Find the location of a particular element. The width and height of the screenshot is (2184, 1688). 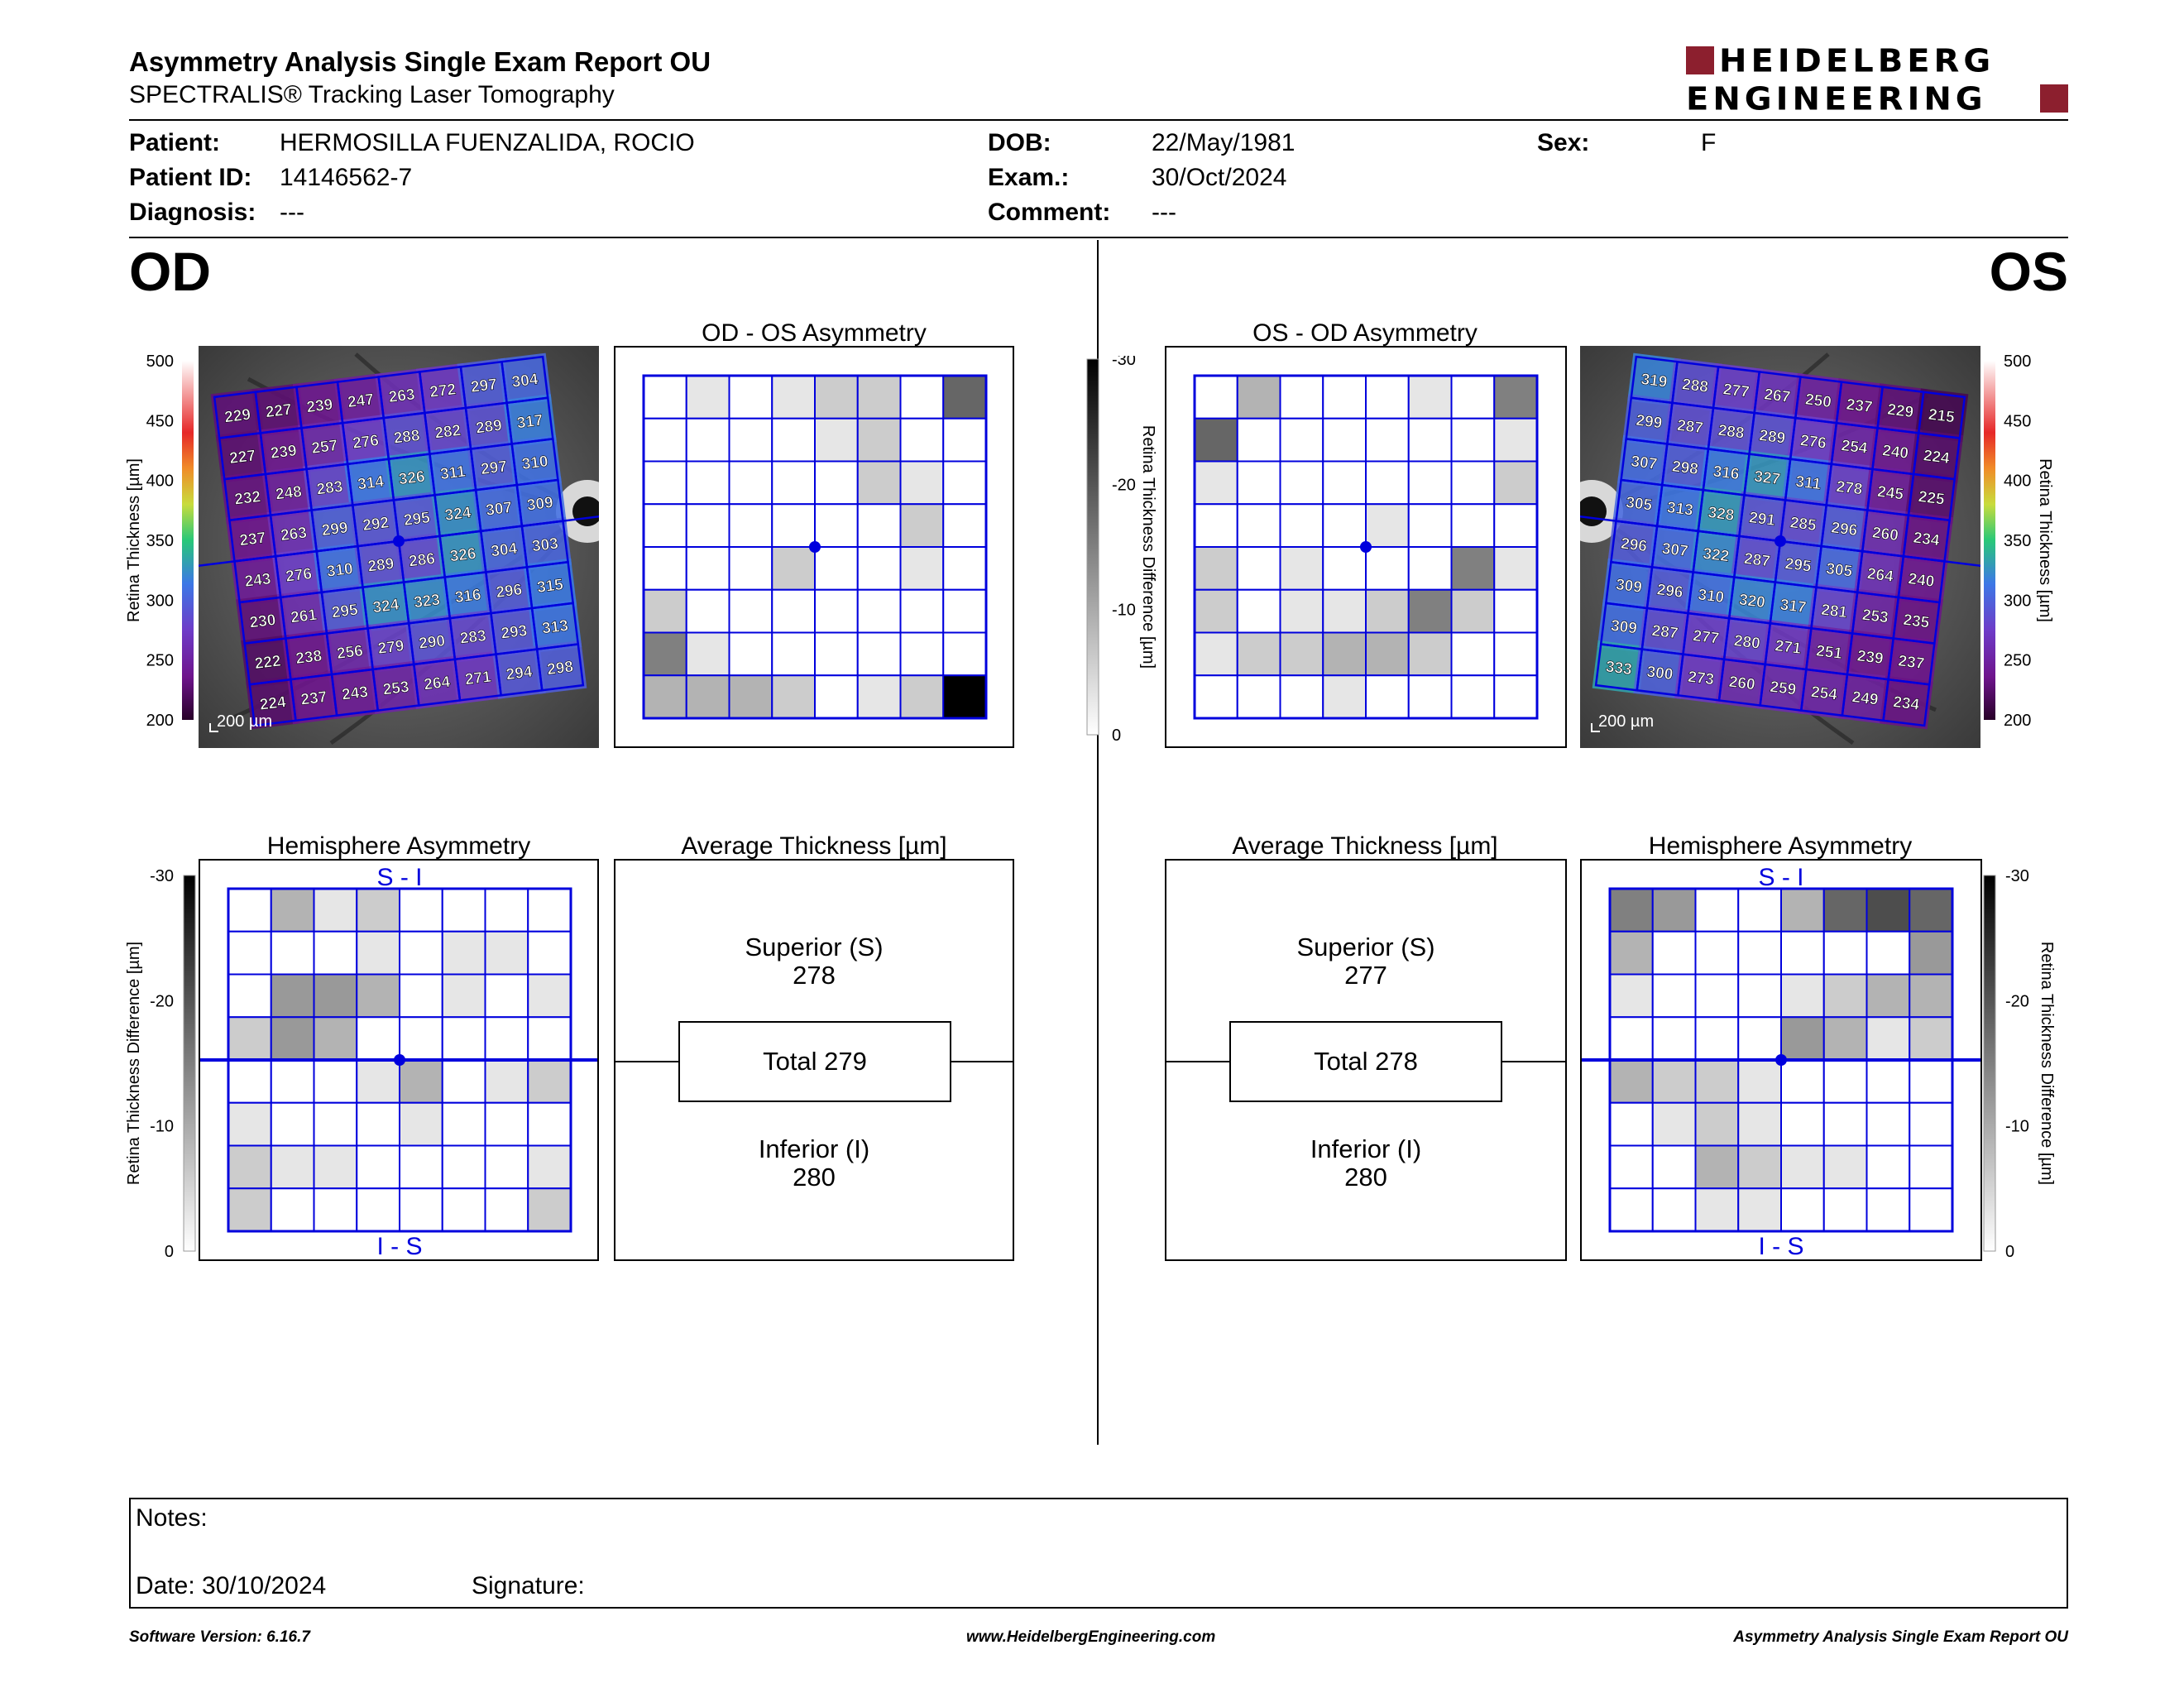

os-asymmetry-grid is located at coordinates (1366, 547).